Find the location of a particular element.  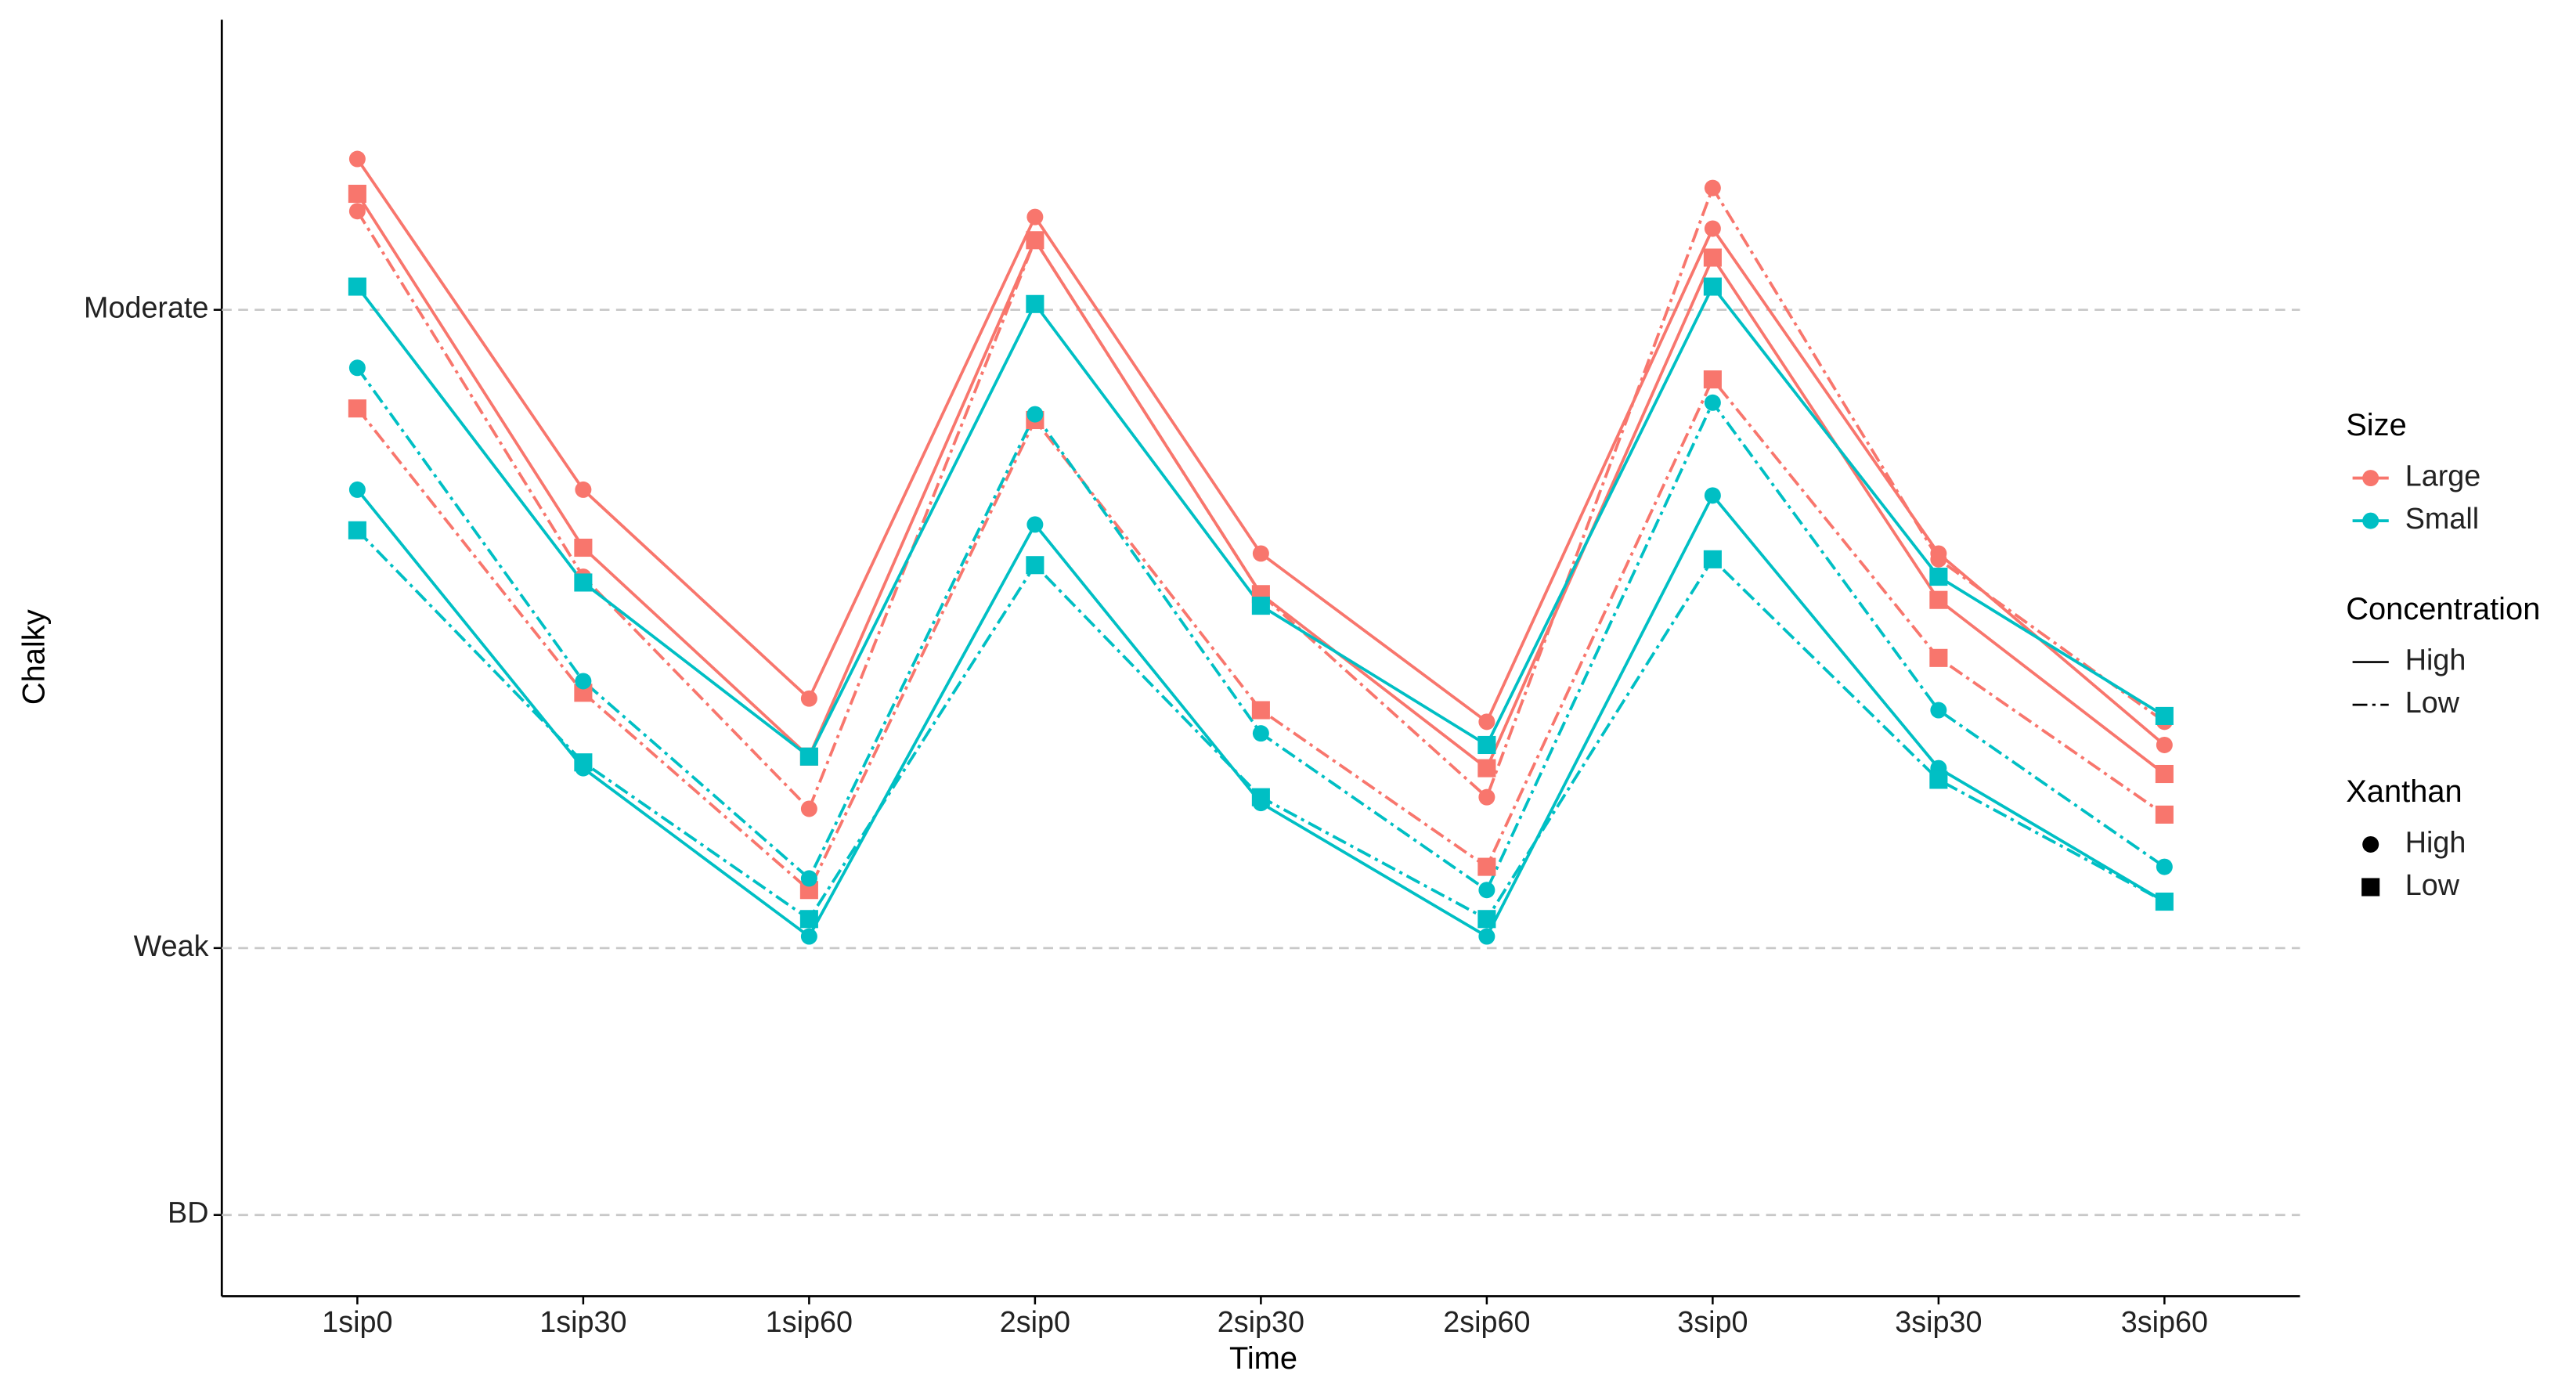

y-tick-label: BD is located at coordinates (188, 1213).